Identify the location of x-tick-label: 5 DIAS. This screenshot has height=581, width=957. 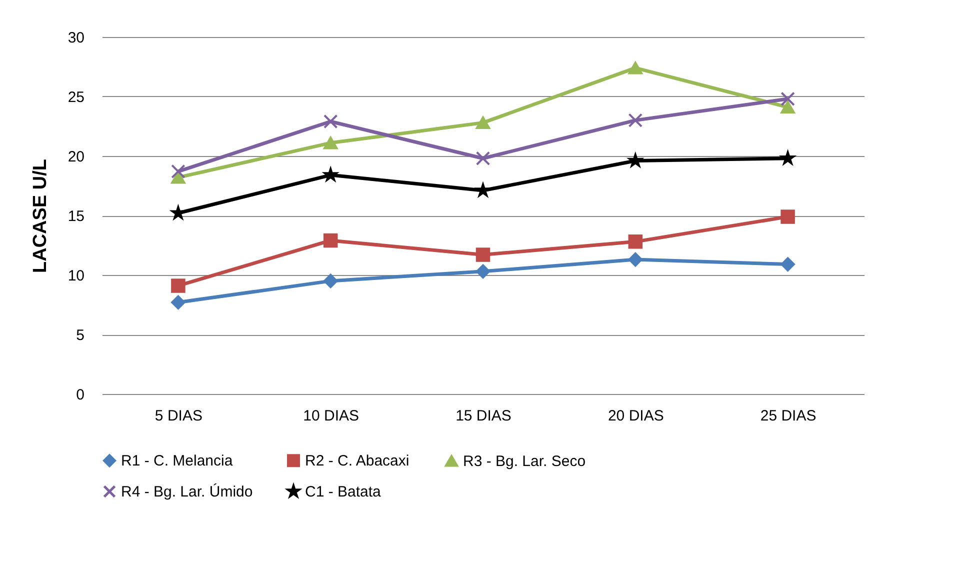
(178, 416).